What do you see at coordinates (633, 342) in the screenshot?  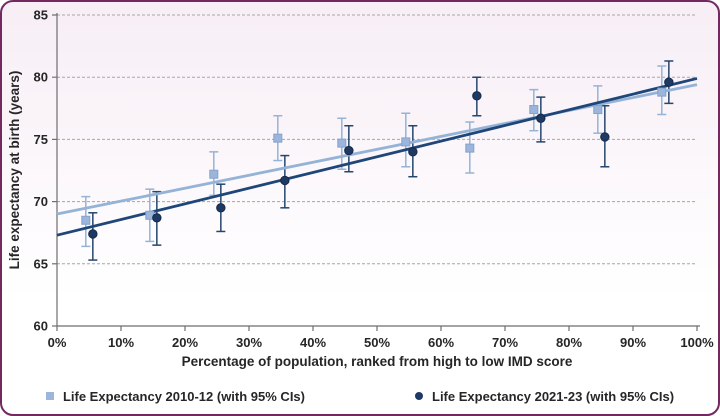 I see `x-tick-label-90: 90%` at bounding box center [633, 342].